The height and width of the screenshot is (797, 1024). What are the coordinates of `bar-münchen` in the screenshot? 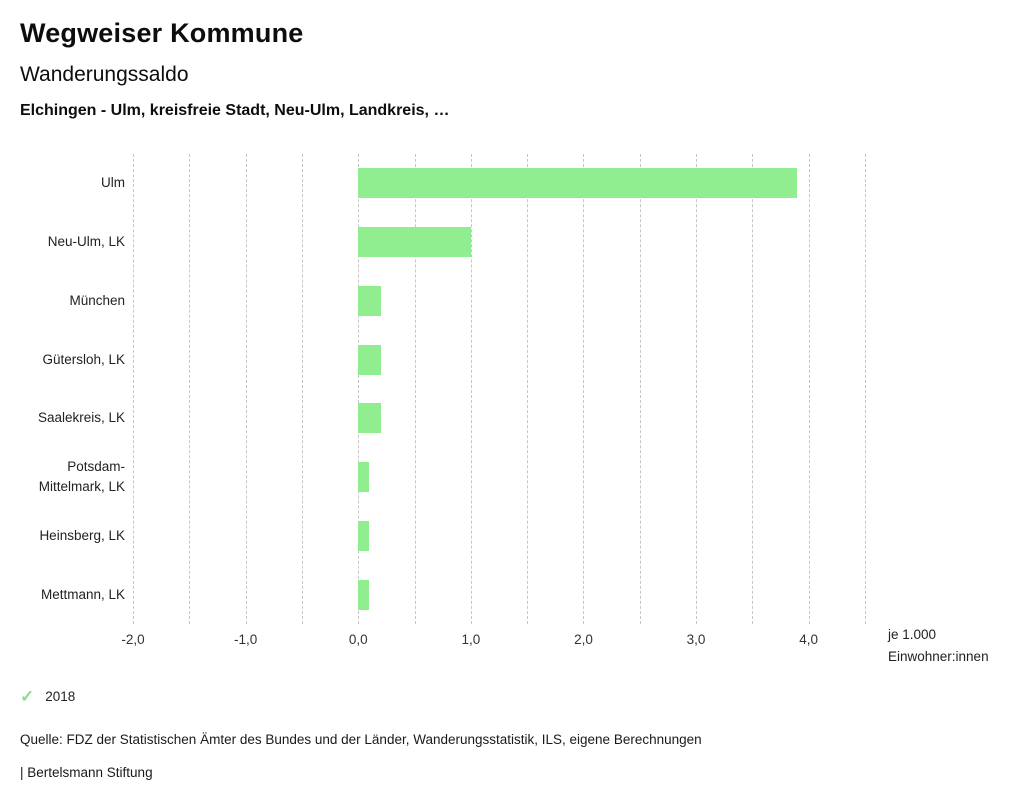 It's located at (369, 300).